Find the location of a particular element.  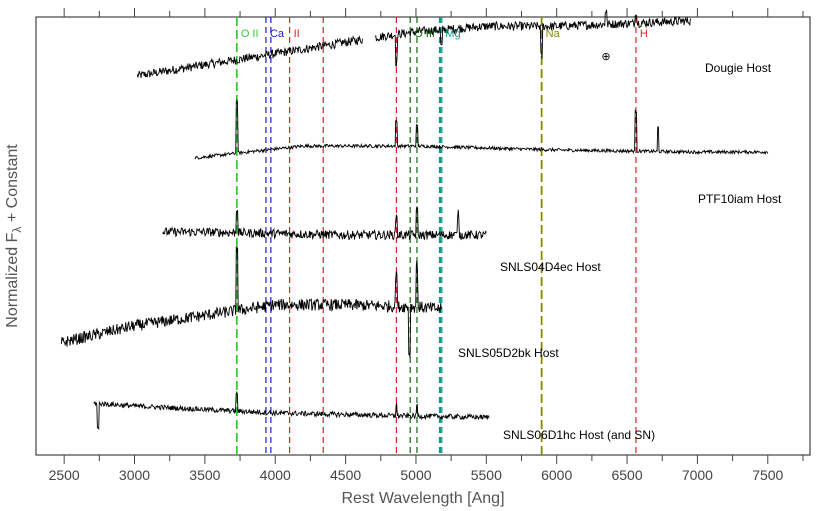

y-axis-label-suffix: + Constant is located at coordinates (12, 185).